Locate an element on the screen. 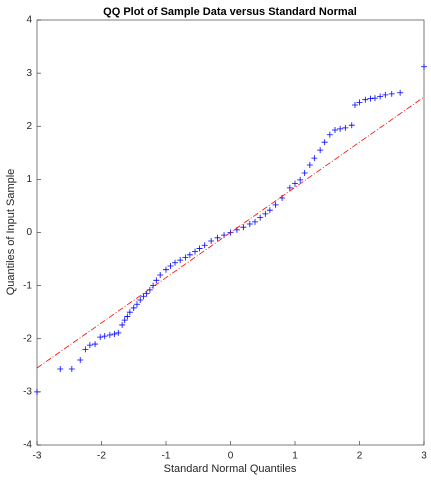  y-axis-label: Quantiles of Input Sample is located at coordinates (11, 232).